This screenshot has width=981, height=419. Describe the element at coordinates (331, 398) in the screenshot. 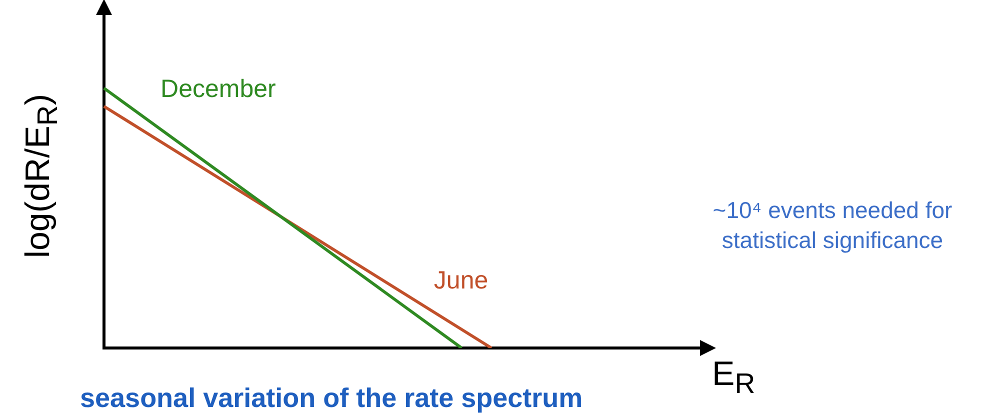

I see `text: seasonal variation of the rate spectrum` at that location.